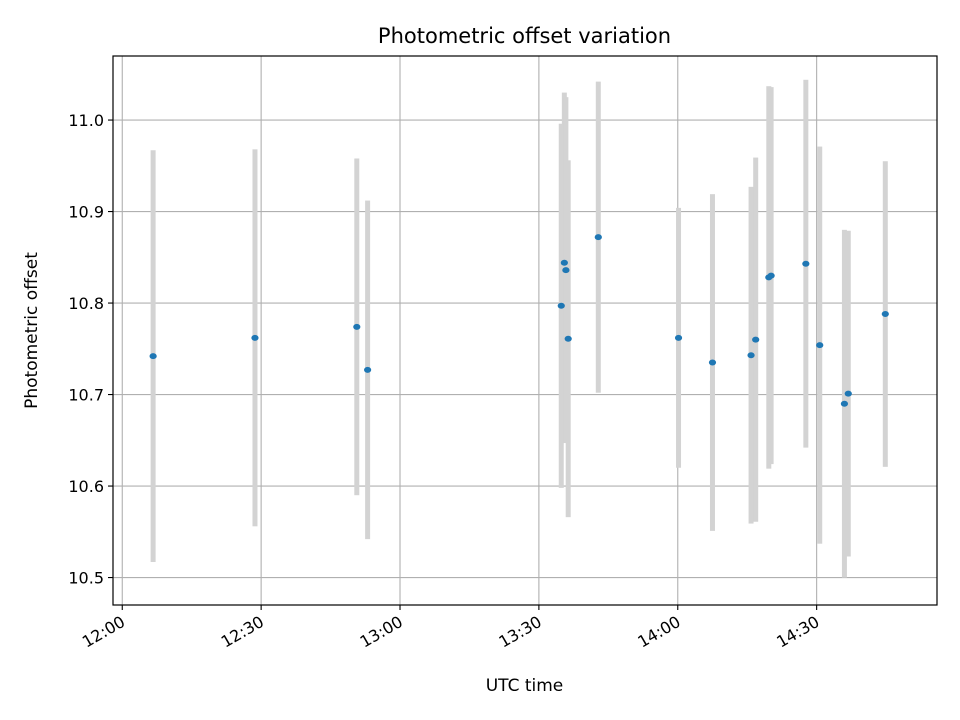 The width and height of the screenshot is (960, 720). What do you see at coordinates (524, 36) in the screenshot?
I see `chart-title: Photometric offset variation` at bounding box center [524, 36].